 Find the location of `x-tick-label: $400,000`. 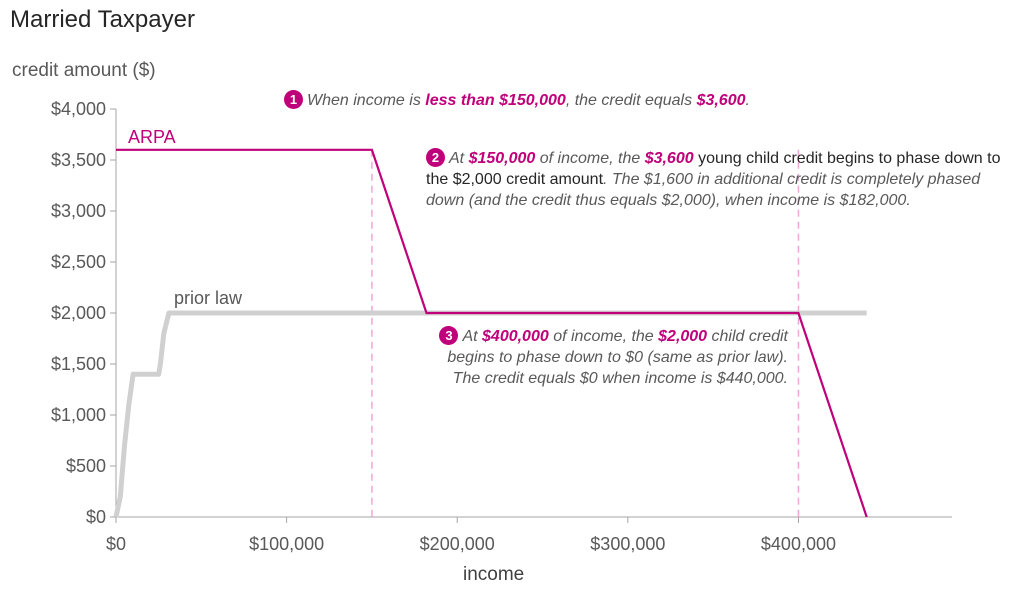

x-tick-label: $400,000 is located at coordinates (798, 544).